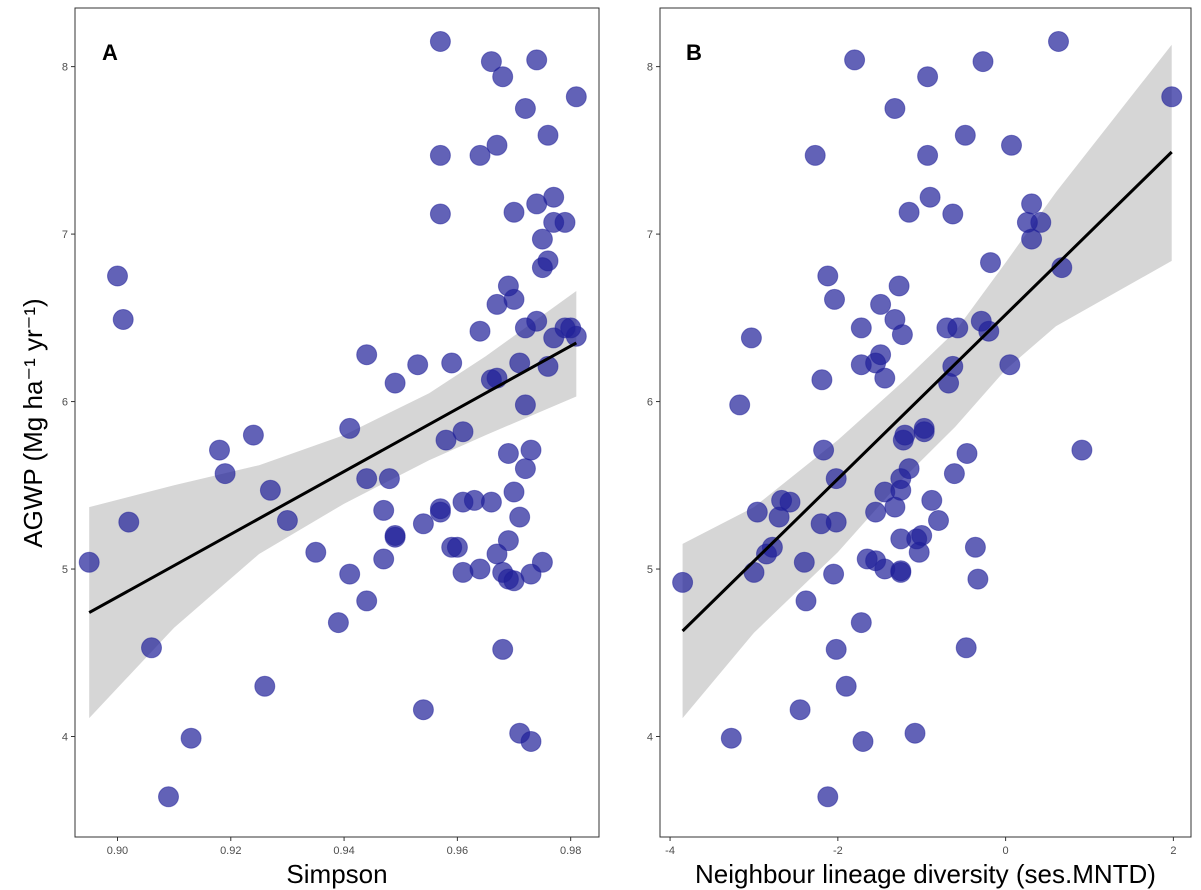  What do you see at coordinates (117, 851) in the screenshot?
I see `x-tick-label: 0.90` at bounding box center [117, 851].